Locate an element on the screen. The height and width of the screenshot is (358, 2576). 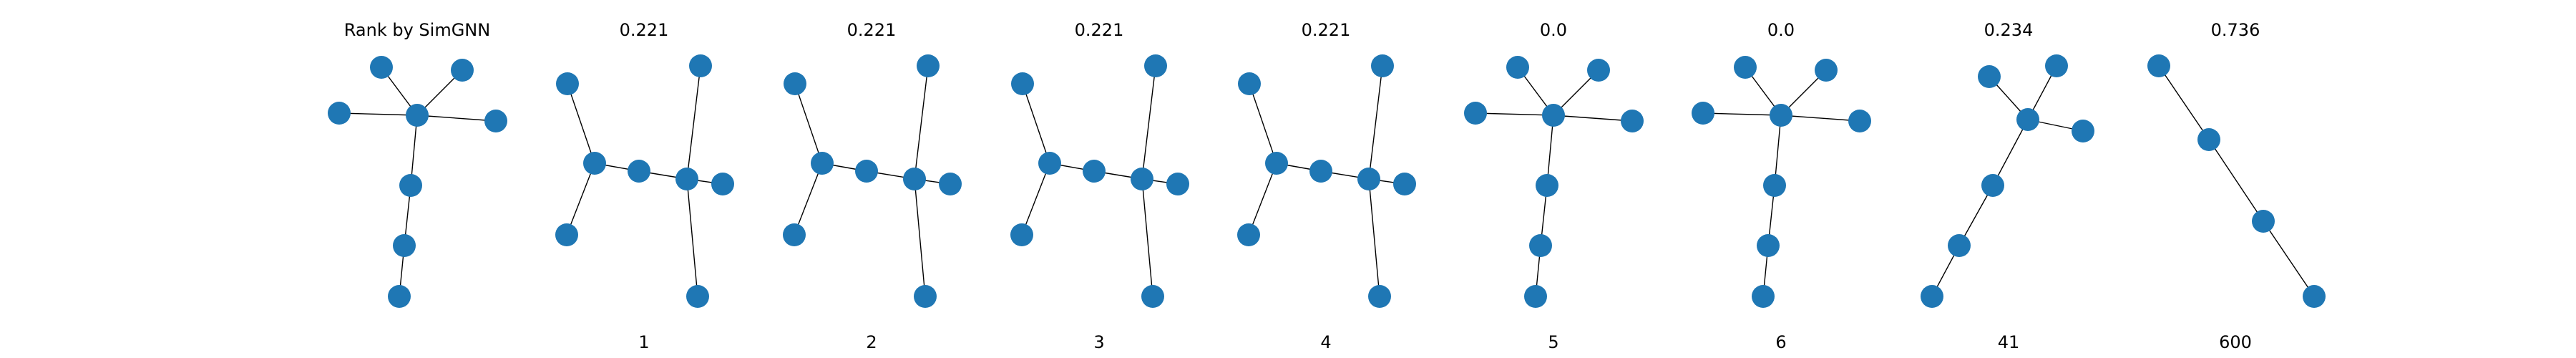
result-rank: 3 is located at coordinates (1098, 342).